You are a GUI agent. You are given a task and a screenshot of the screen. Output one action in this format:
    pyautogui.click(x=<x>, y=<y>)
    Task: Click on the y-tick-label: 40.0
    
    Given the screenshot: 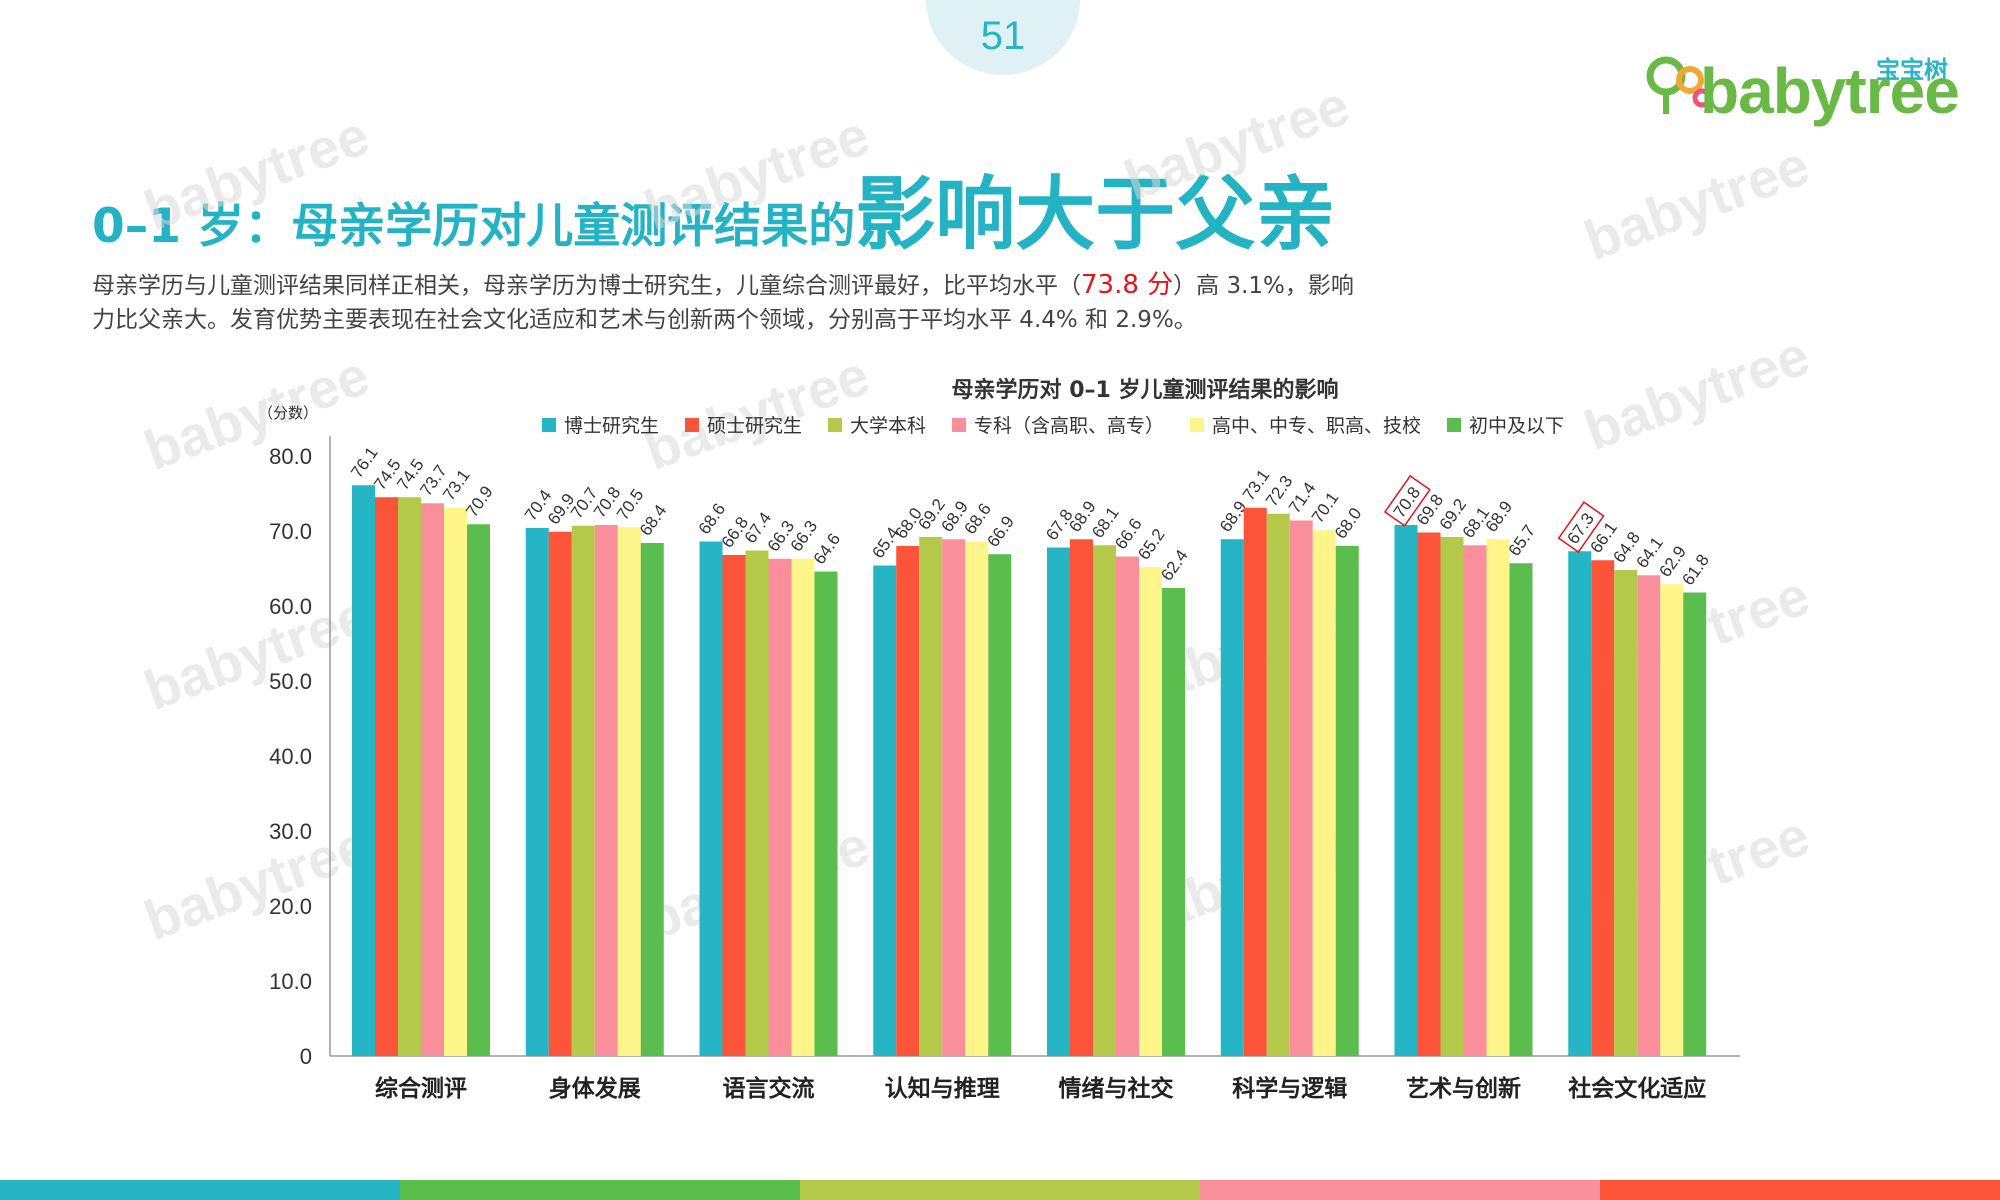 What is the action you would take?
    pyautogui.click(x=290, y=756)
    